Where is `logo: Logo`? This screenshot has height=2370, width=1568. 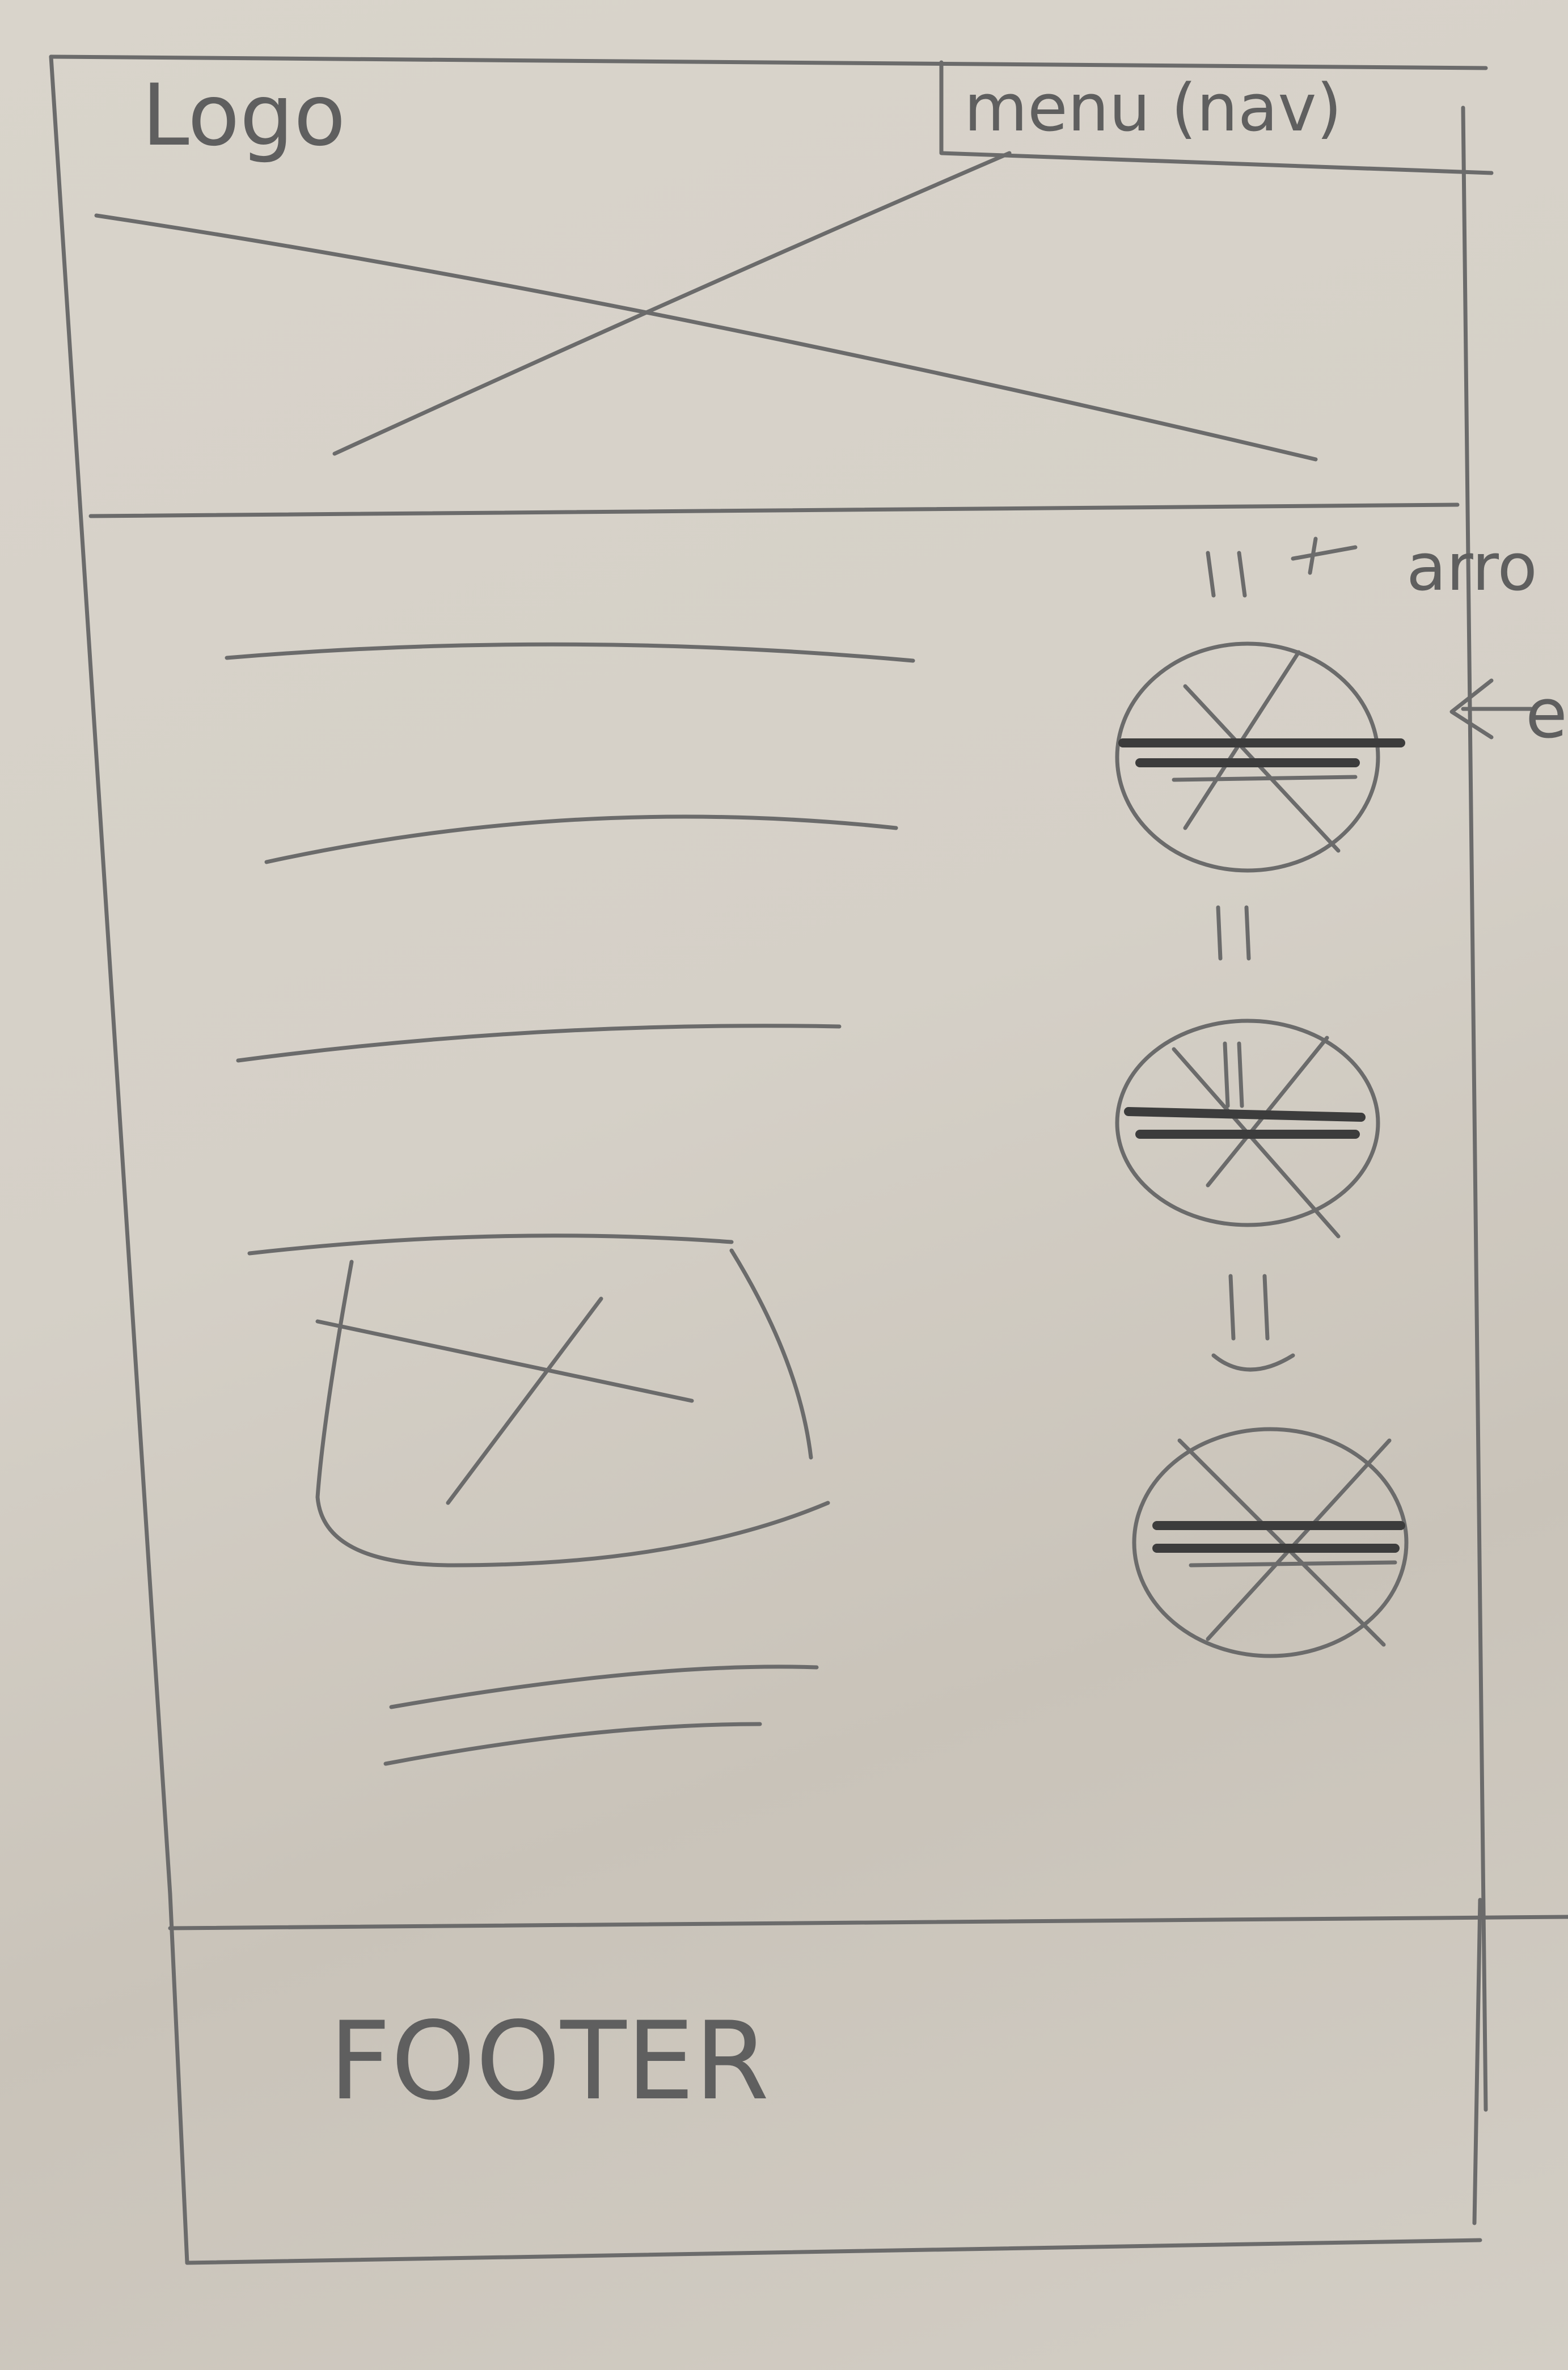
logo: Logo is located at coordinates (244, 115).